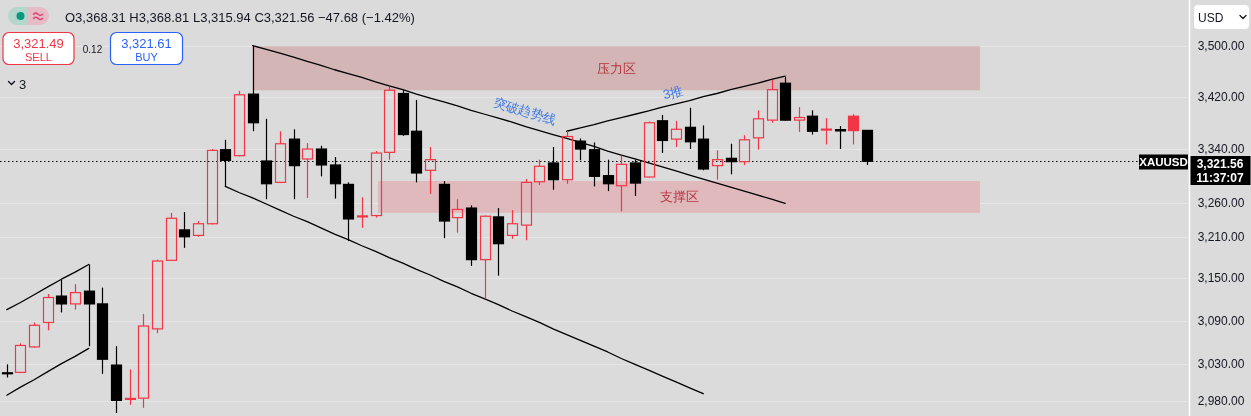 The height and width of the screenshot is (416, 1251). Describe the element at coordinates (1221, 278) in the screenshot. I see `y-tick: 3,150.00` at that location.